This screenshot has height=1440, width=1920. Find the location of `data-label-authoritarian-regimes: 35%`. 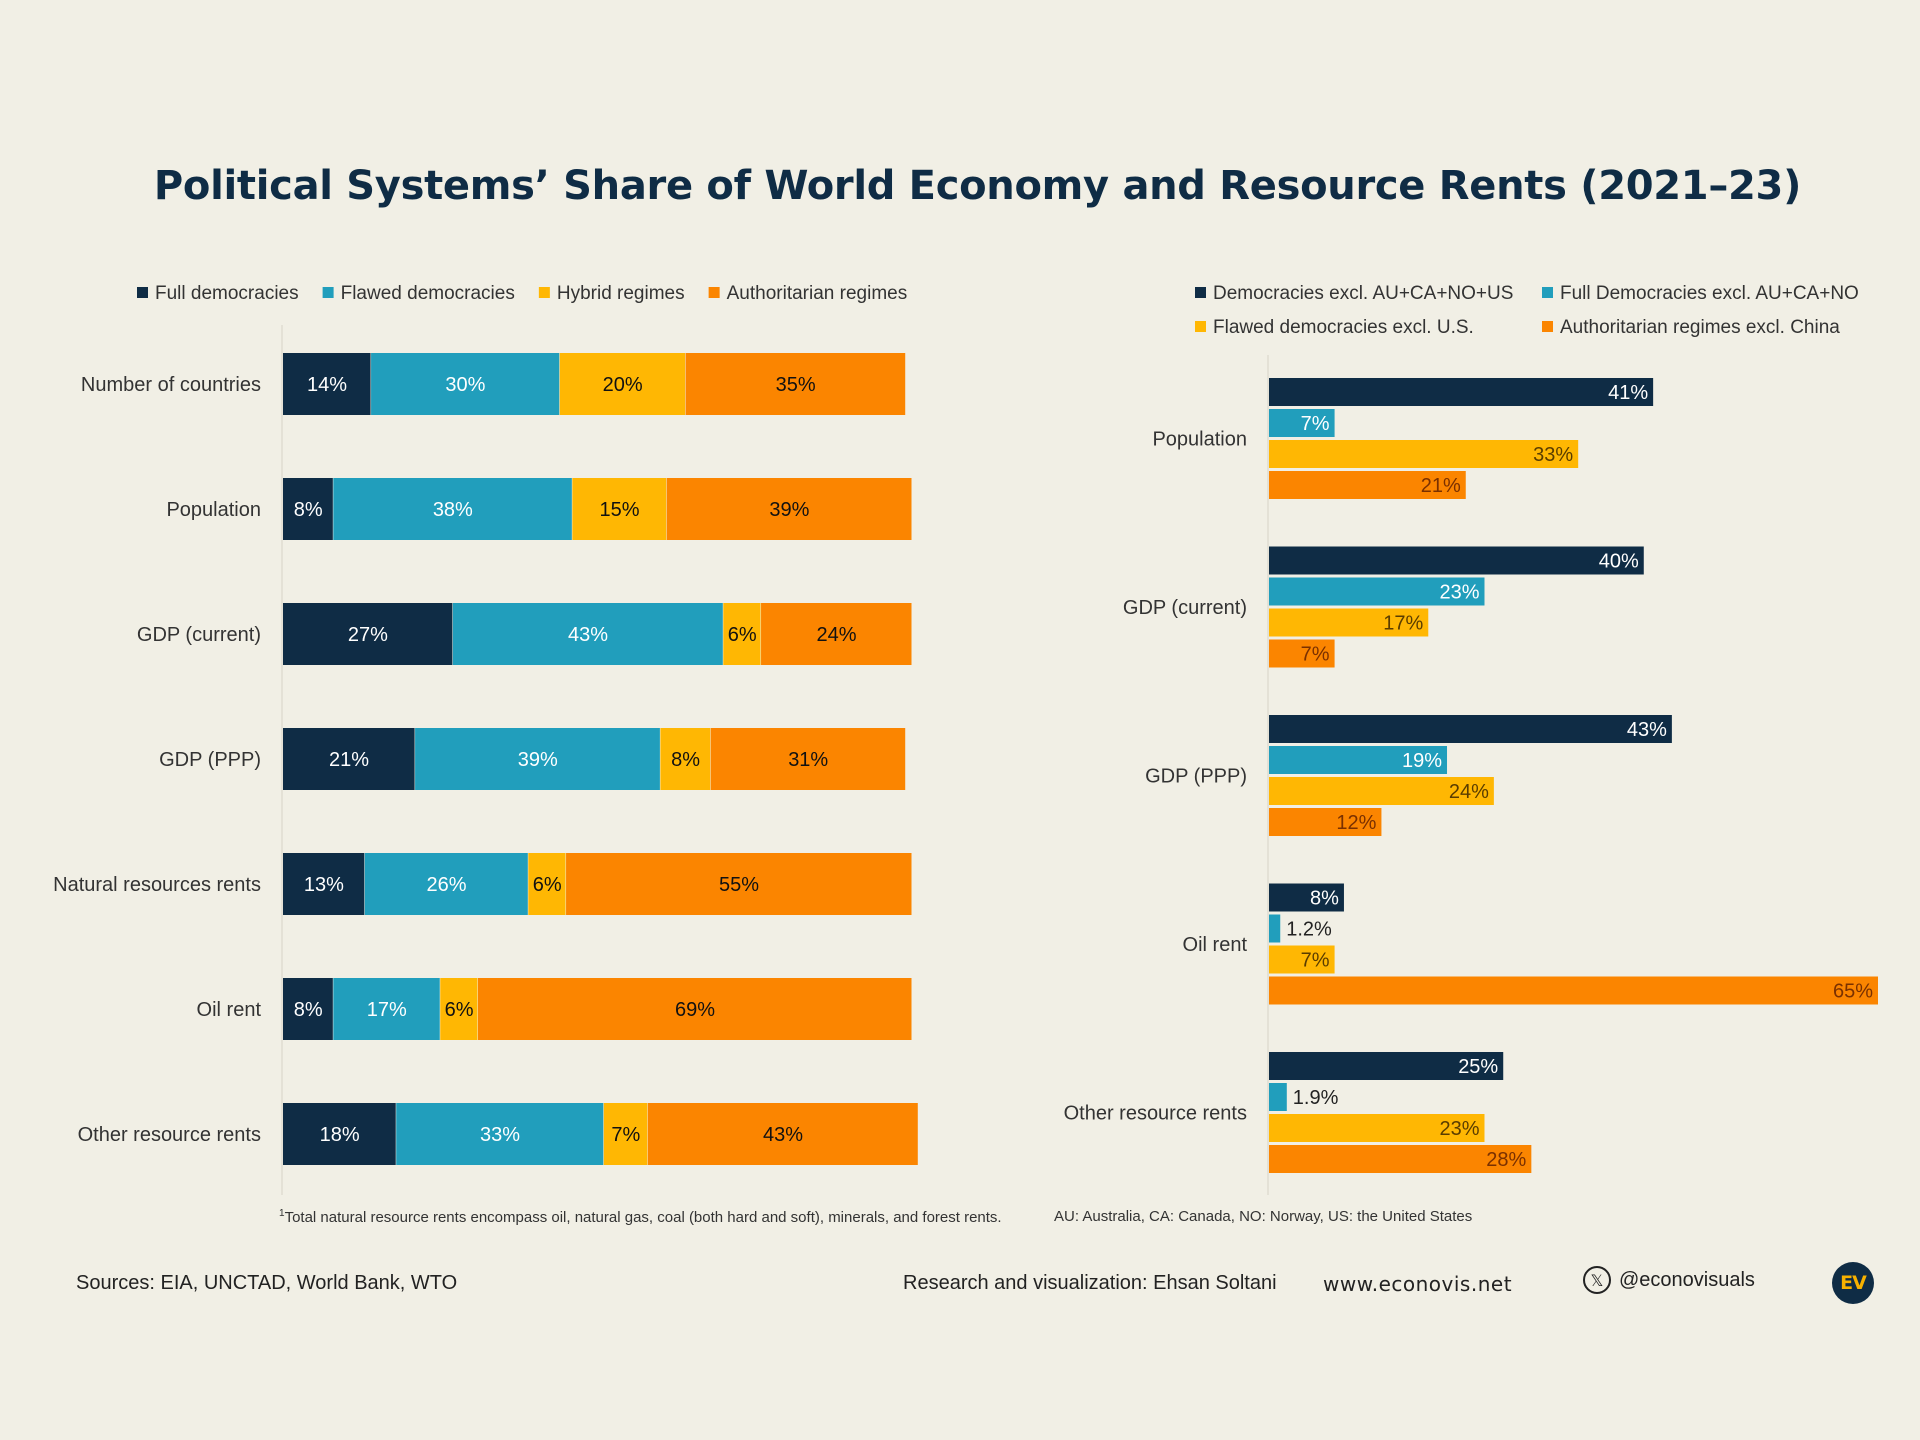

data-label-authoritarian-regimes: 35% is located at coordinates (796, 385).